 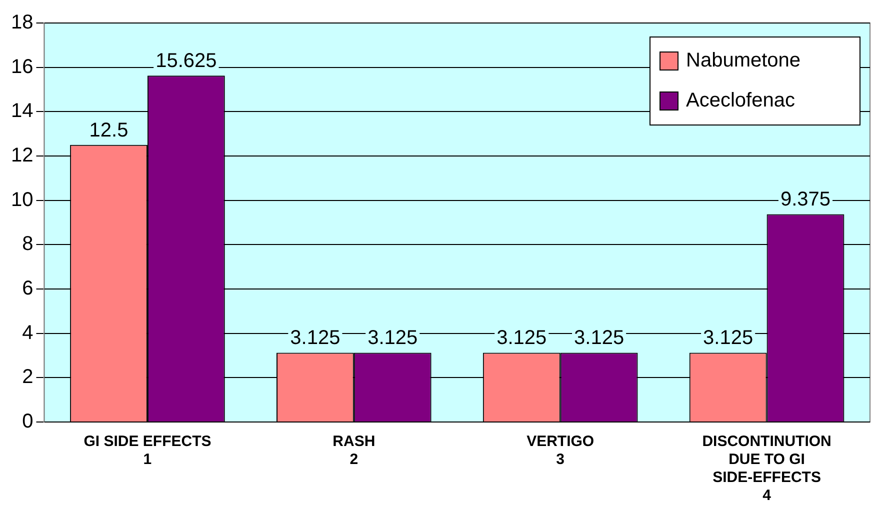 I want to click on data-label: 12.5, so click(x=108, y=130).